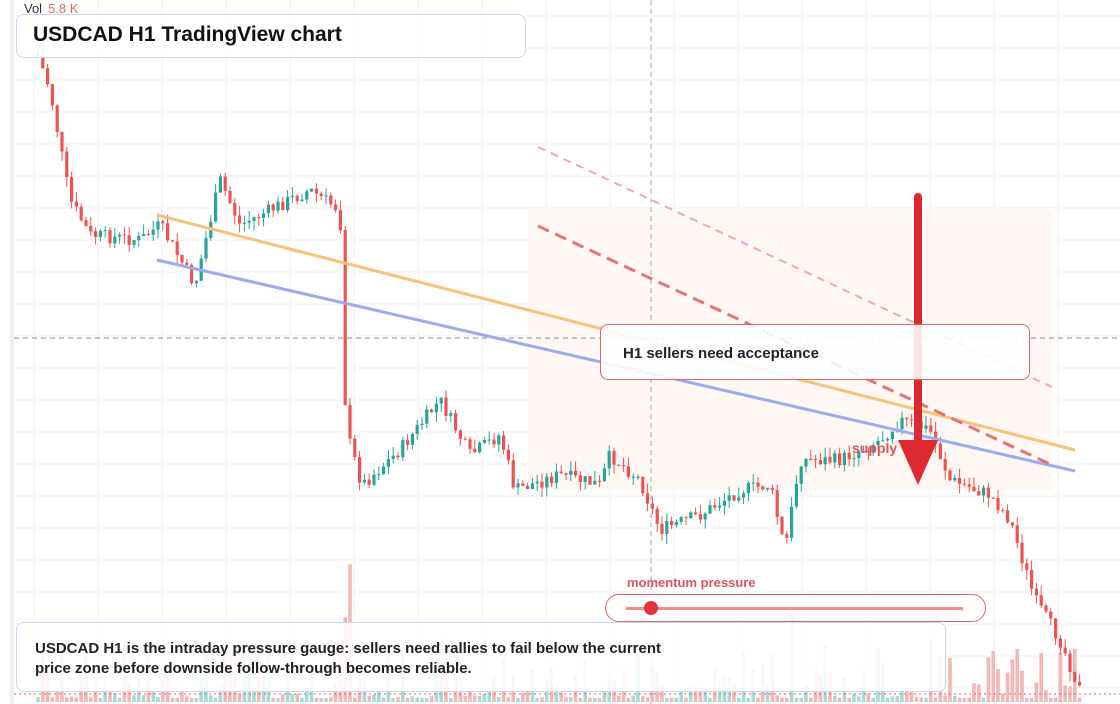  Describe the element at coordinates (187, 34) in the screenshot. I see `title: USDCAD H1 TradingView chart` at that location.